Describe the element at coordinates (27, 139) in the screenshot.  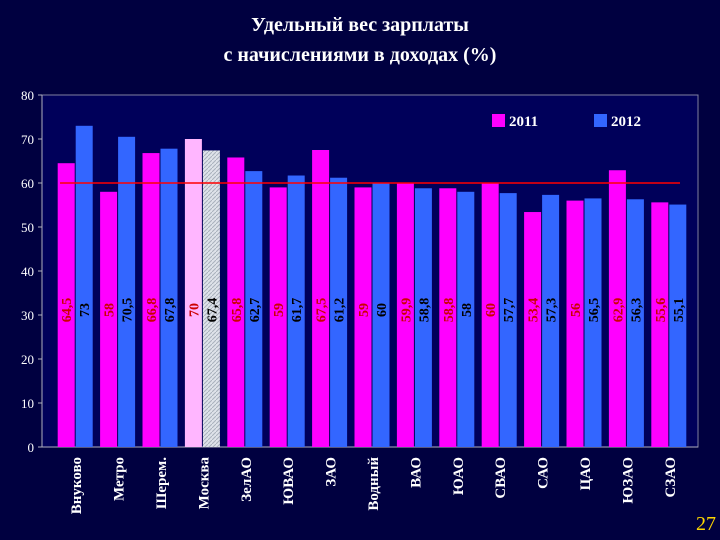
I see `y-tick-label: 70` at that location.